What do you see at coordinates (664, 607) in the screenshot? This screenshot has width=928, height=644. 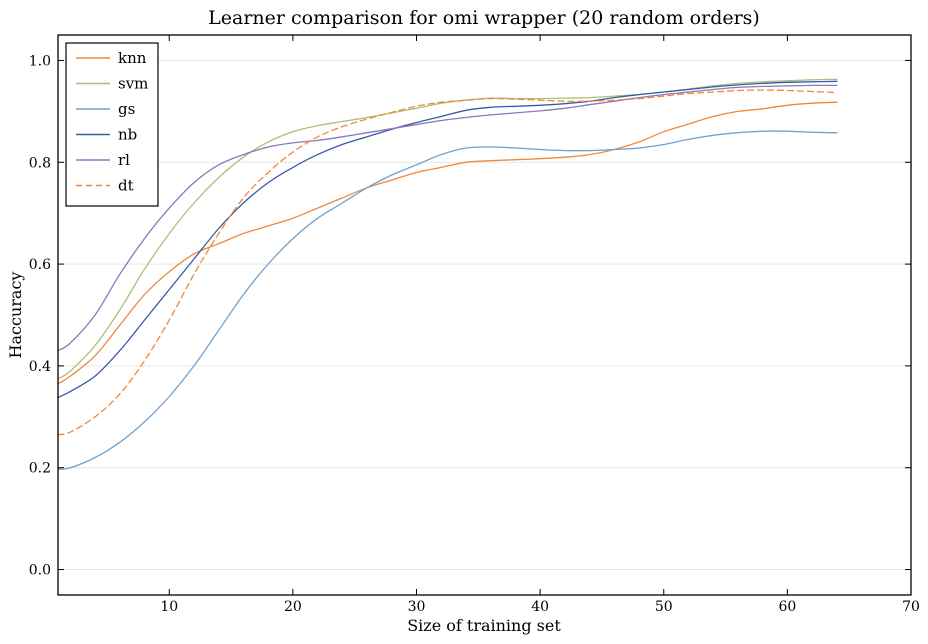 I see `x-tick-label: 50` at bounding box center [664, 607].